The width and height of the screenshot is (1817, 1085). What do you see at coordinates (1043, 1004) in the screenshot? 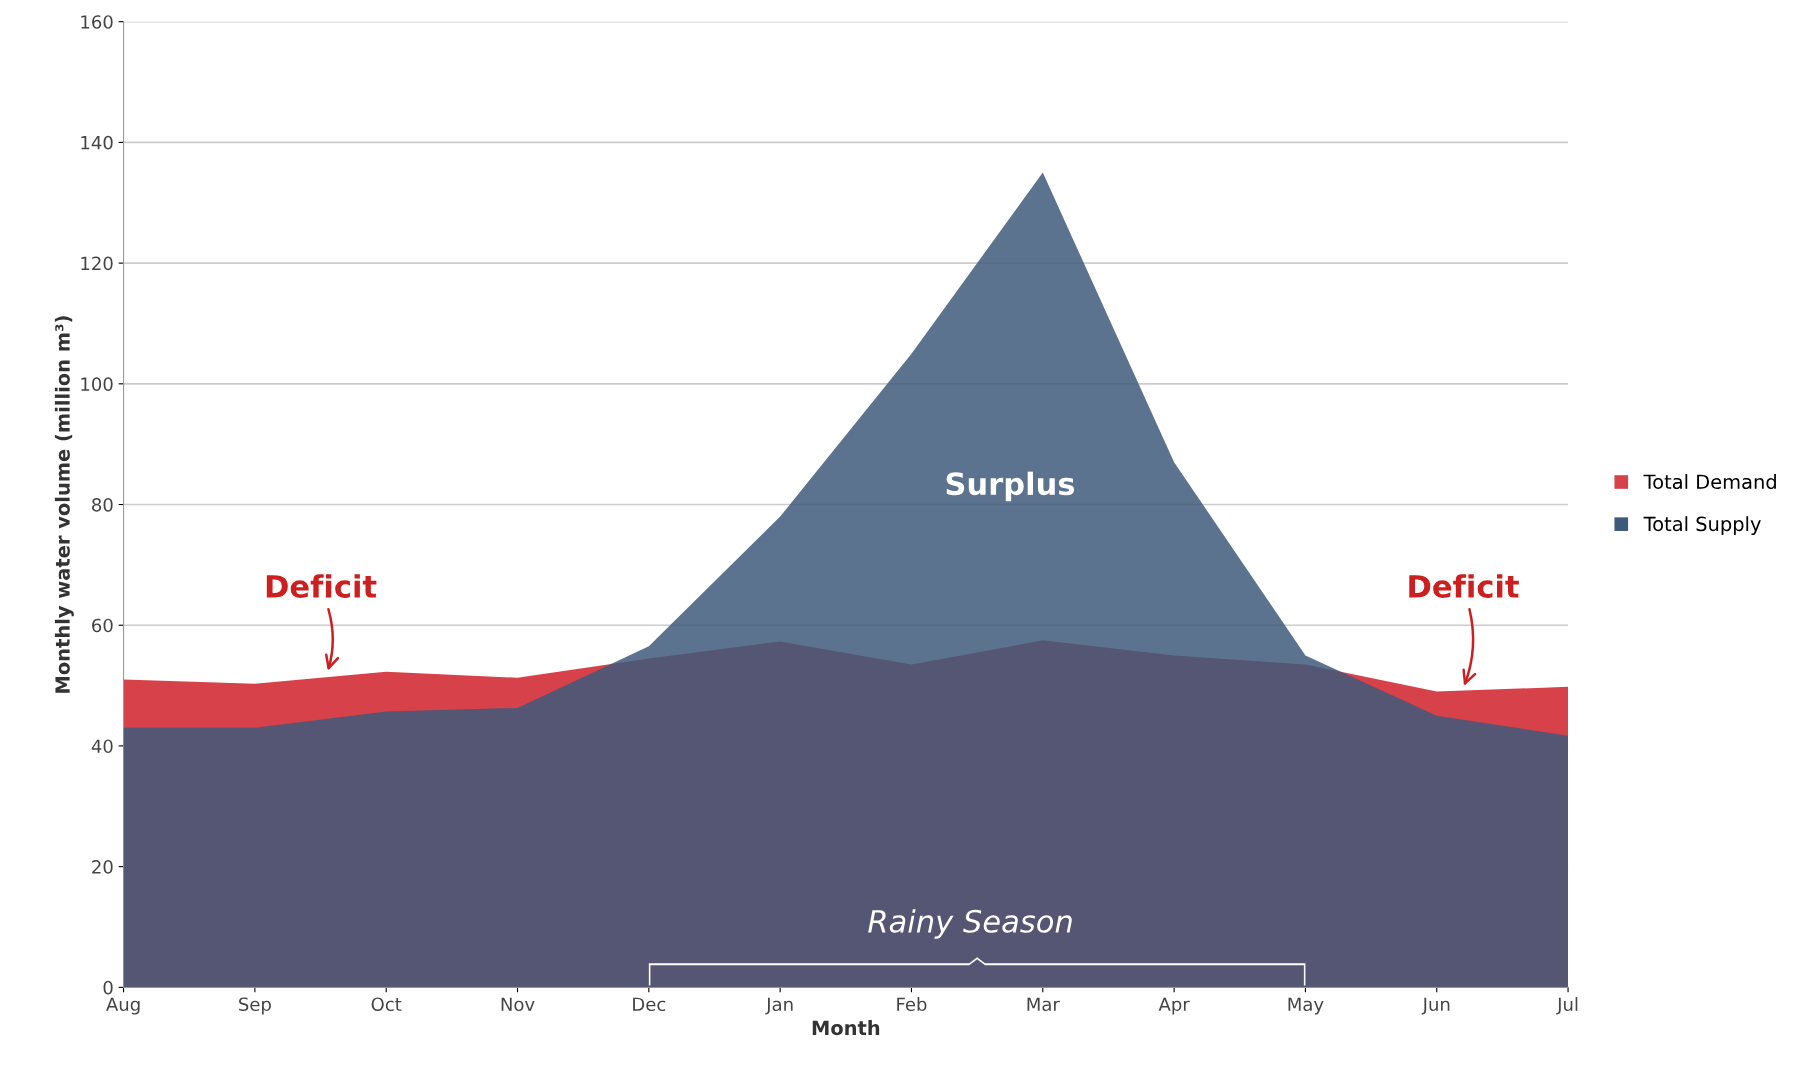
I see `x-tick-label: Mar` at bounding box center [1043, 1004].